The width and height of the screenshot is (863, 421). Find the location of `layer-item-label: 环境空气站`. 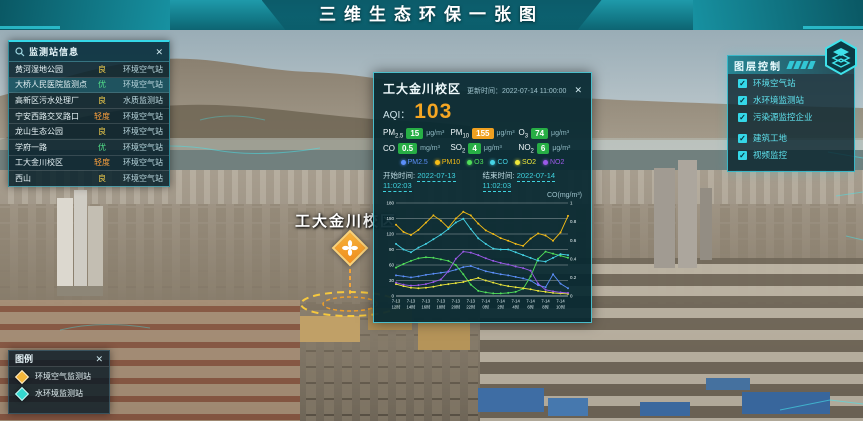

layer-item-label: 环境空气站 is located at coordinates (774, 83).